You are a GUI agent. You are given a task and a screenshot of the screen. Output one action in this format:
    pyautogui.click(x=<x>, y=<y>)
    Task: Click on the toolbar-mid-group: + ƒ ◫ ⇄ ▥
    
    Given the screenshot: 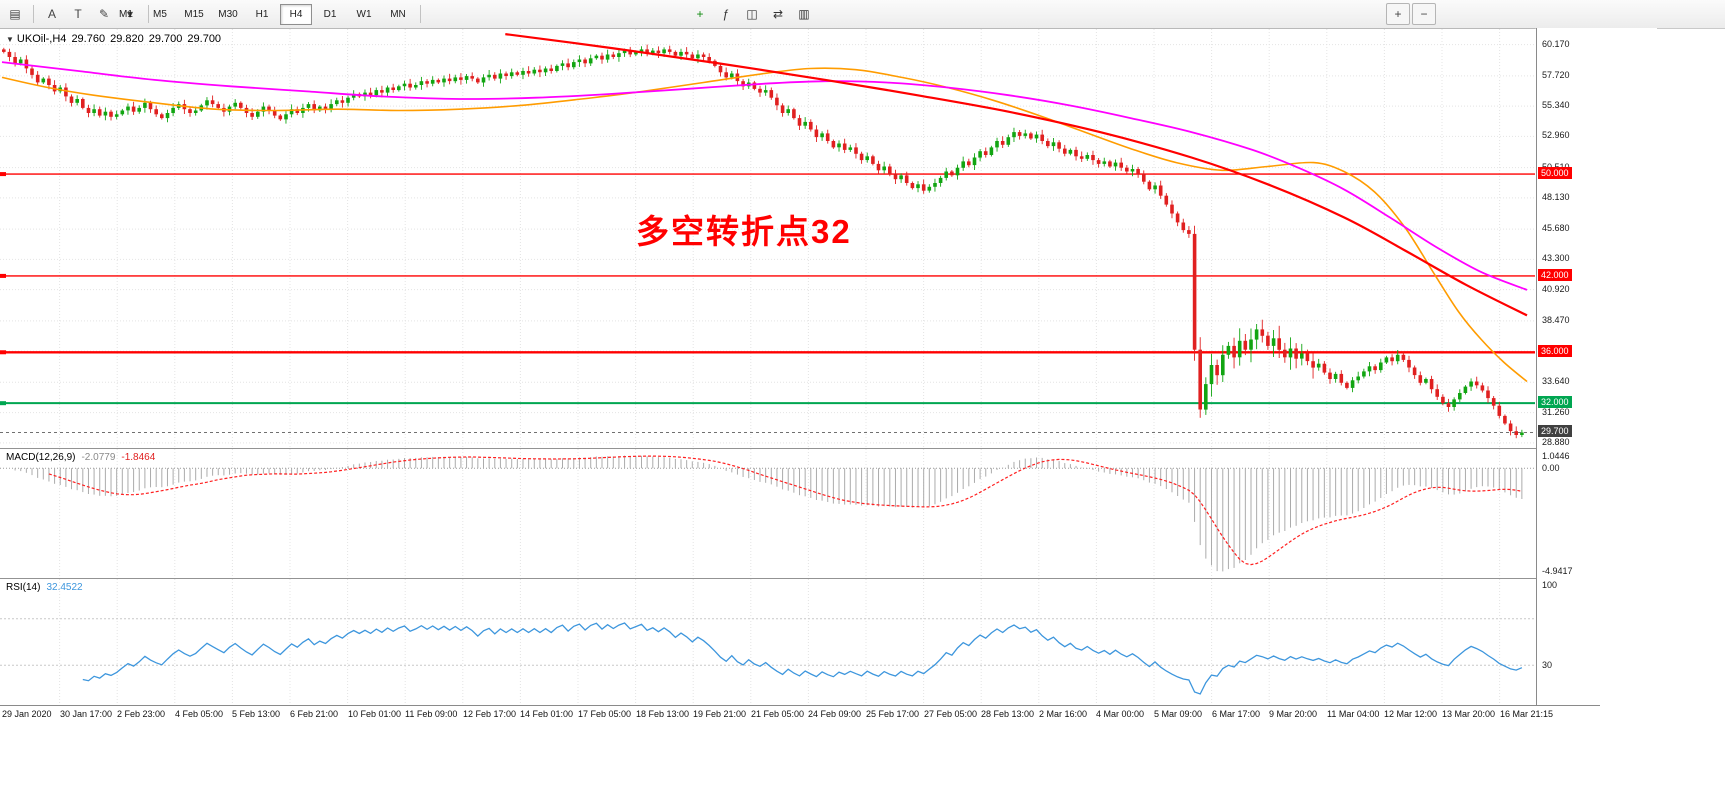 What is the action you would take?
    pyautogui.click(x=752, y=14)
    